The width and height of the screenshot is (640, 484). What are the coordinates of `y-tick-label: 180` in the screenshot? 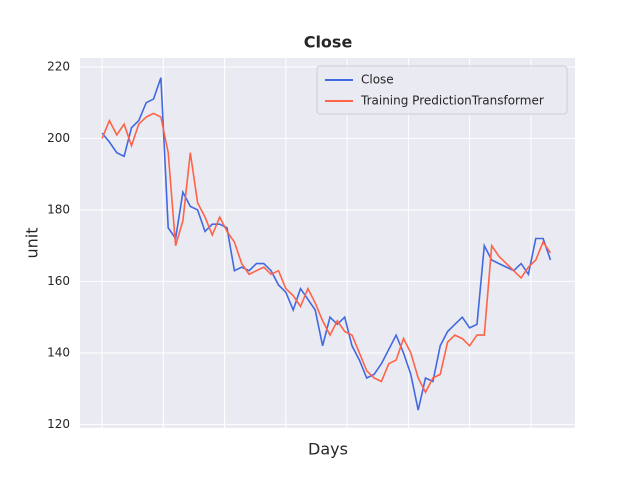 It's located at (58, 209).